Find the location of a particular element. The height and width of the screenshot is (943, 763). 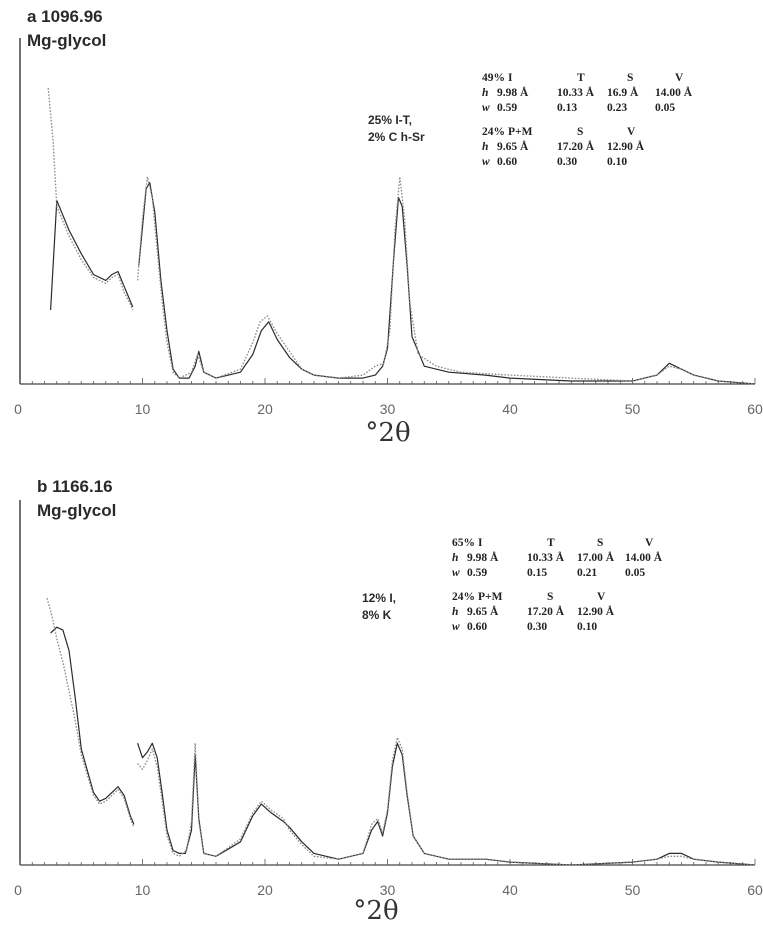

x-axis-label-b: °2θ is located at coordinates (376, 911).